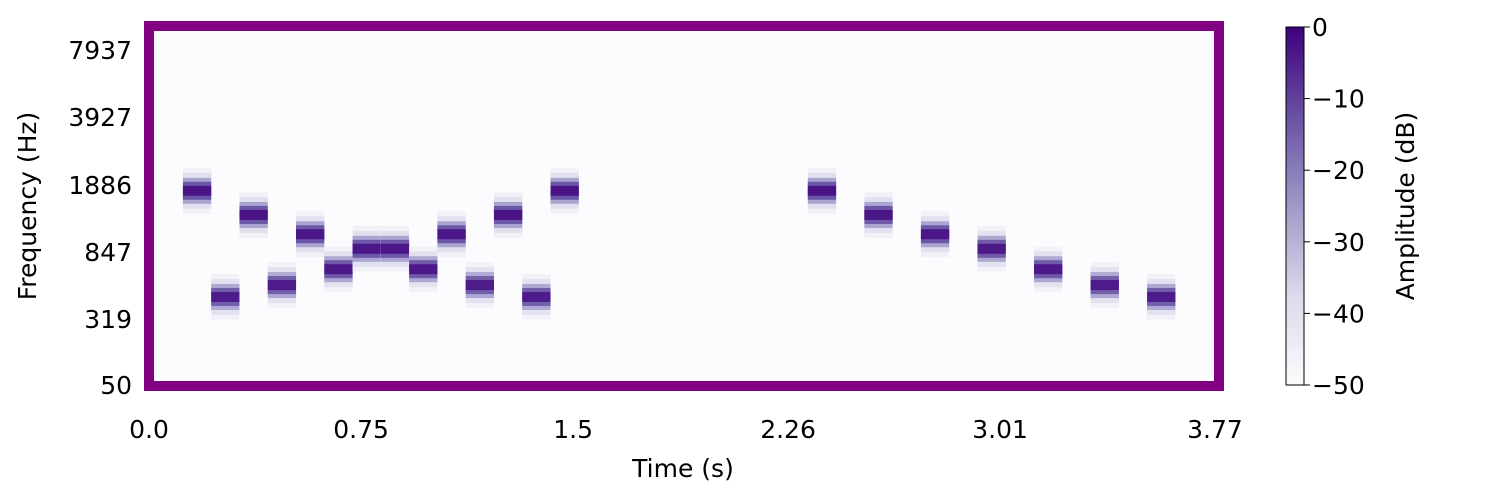  Describe the element at coordinates (100, 50) in the screenshot. I see `y-tick-label: 7937` at that location.